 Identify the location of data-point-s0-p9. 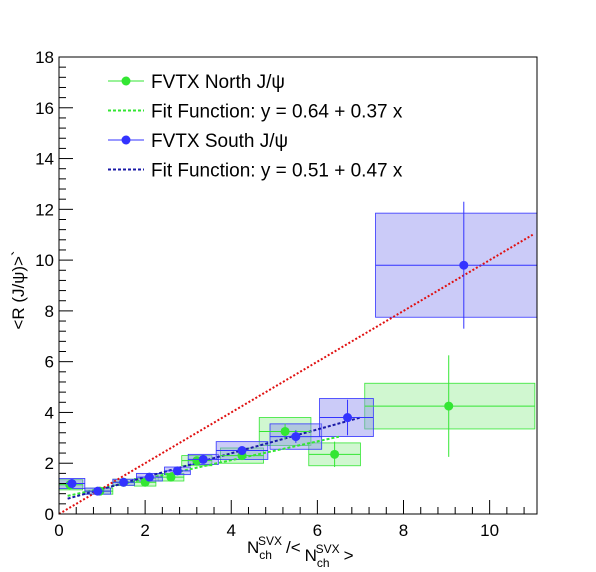
(449, 406).